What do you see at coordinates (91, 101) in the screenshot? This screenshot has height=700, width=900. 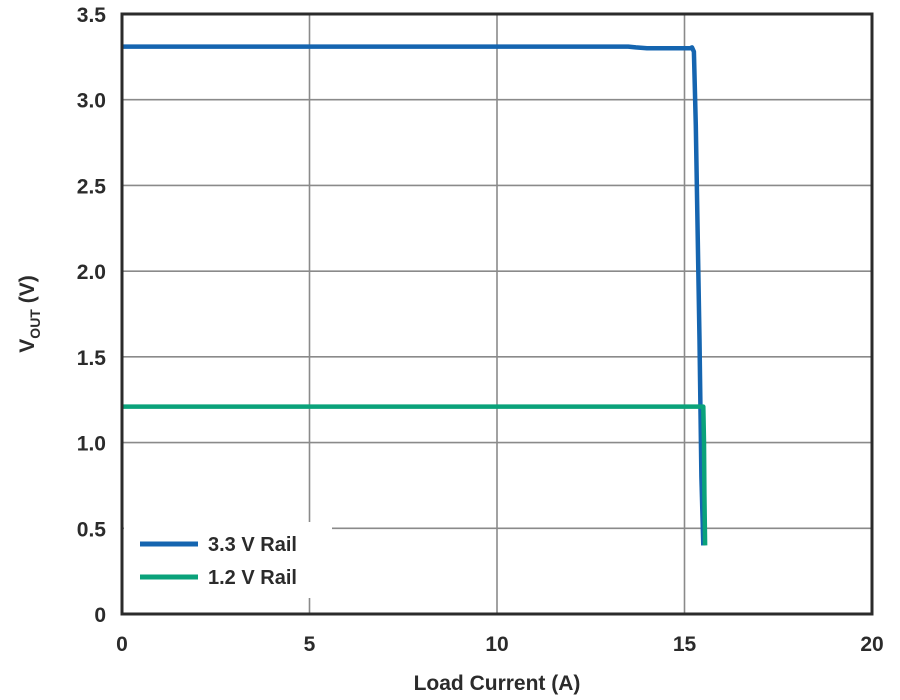 I see `y-tick-label: 3.0` at bounding box center [91, 101].